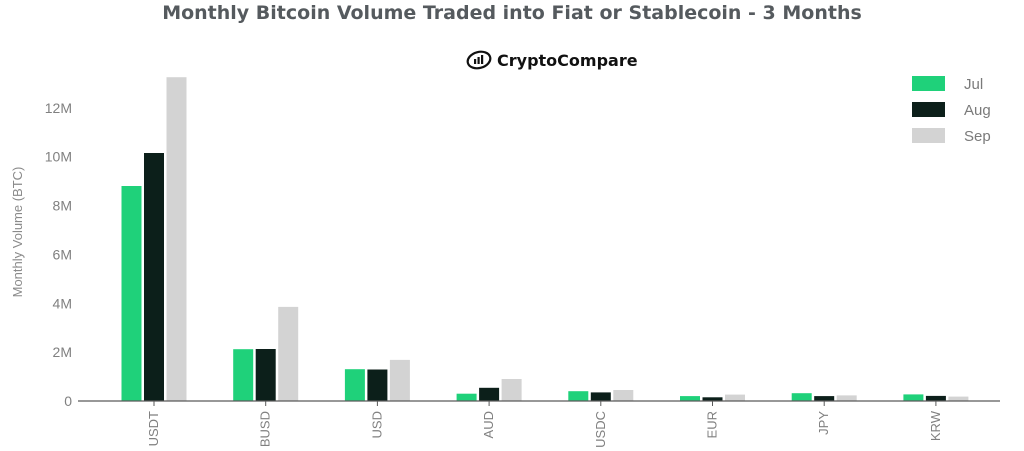 Image resolution: width=1024 pixels, height=451 pixels. Describe the element at coordinates (377, 385) in the screenshot. I see `bar-aug-usd` at that location.